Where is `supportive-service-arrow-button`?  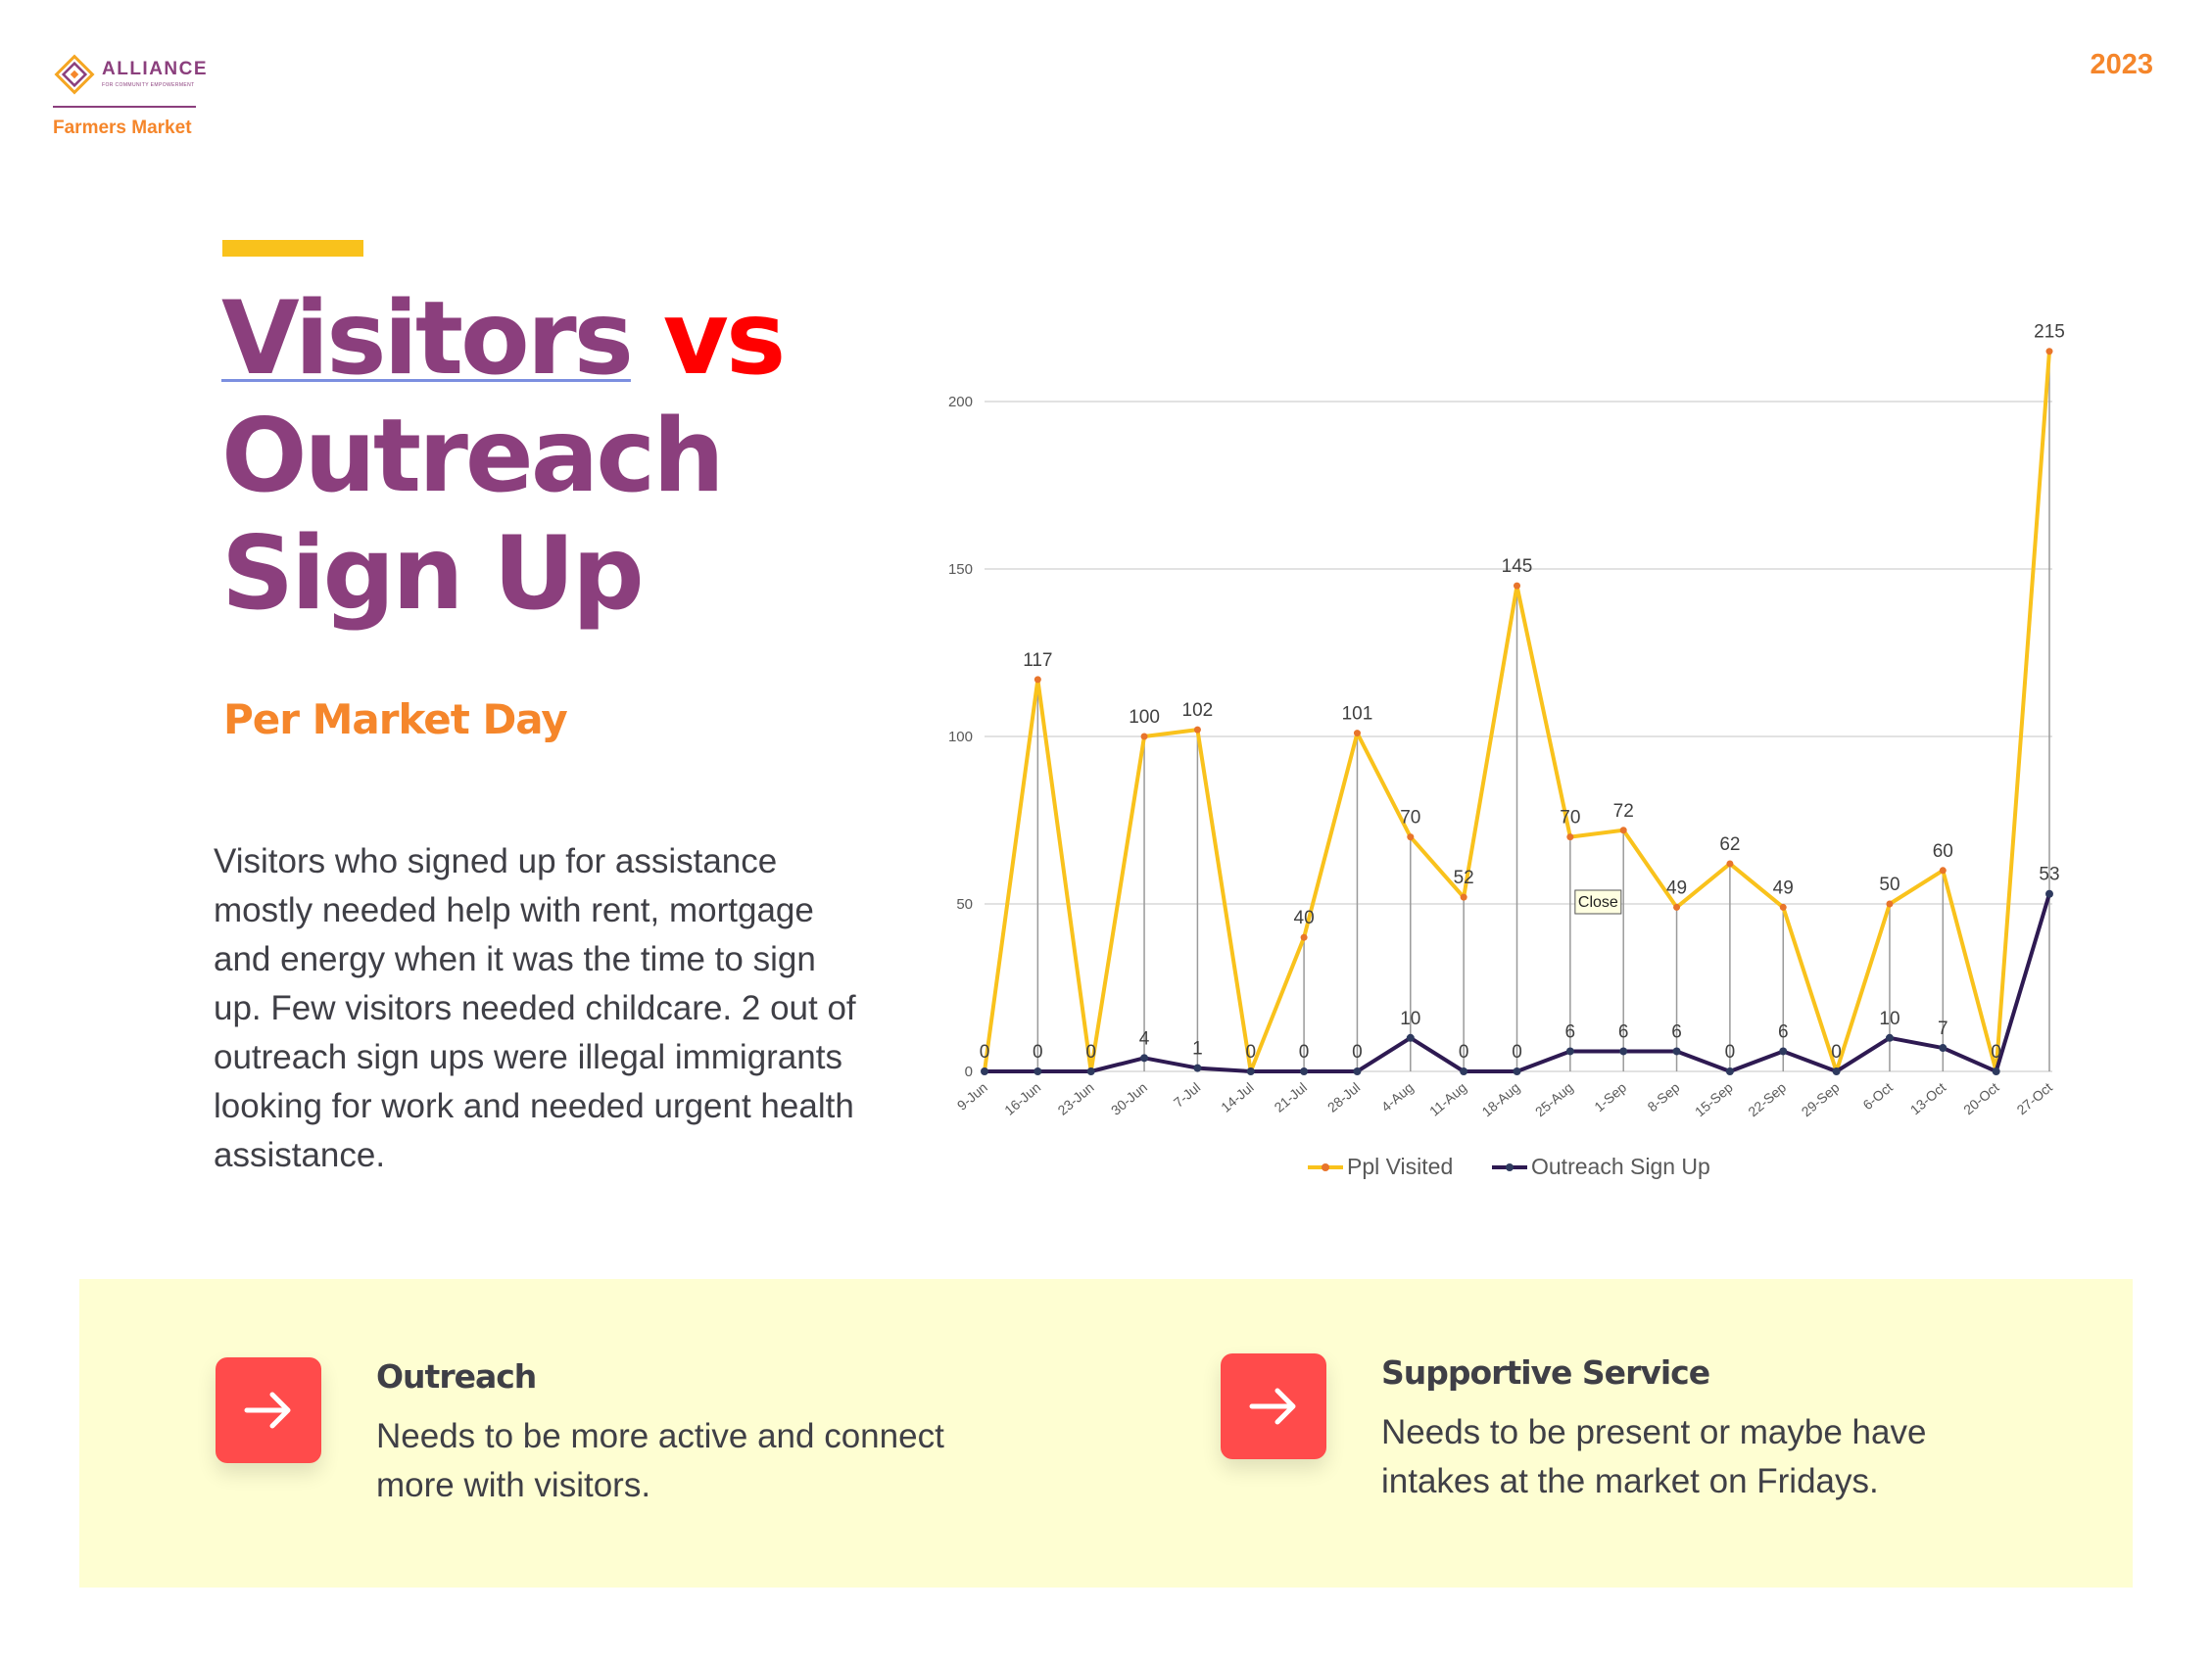
supportive-service-arrow-button is located at coordinates (1273, 1406).